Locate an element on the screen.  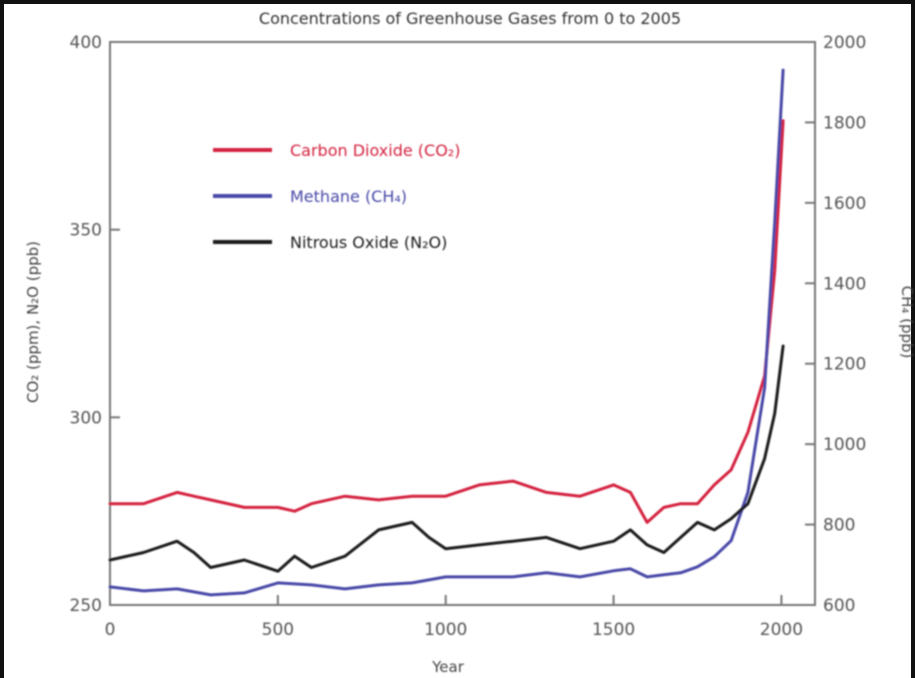
y-right-tick-label: 1000 is located at coordinates (844, 445).